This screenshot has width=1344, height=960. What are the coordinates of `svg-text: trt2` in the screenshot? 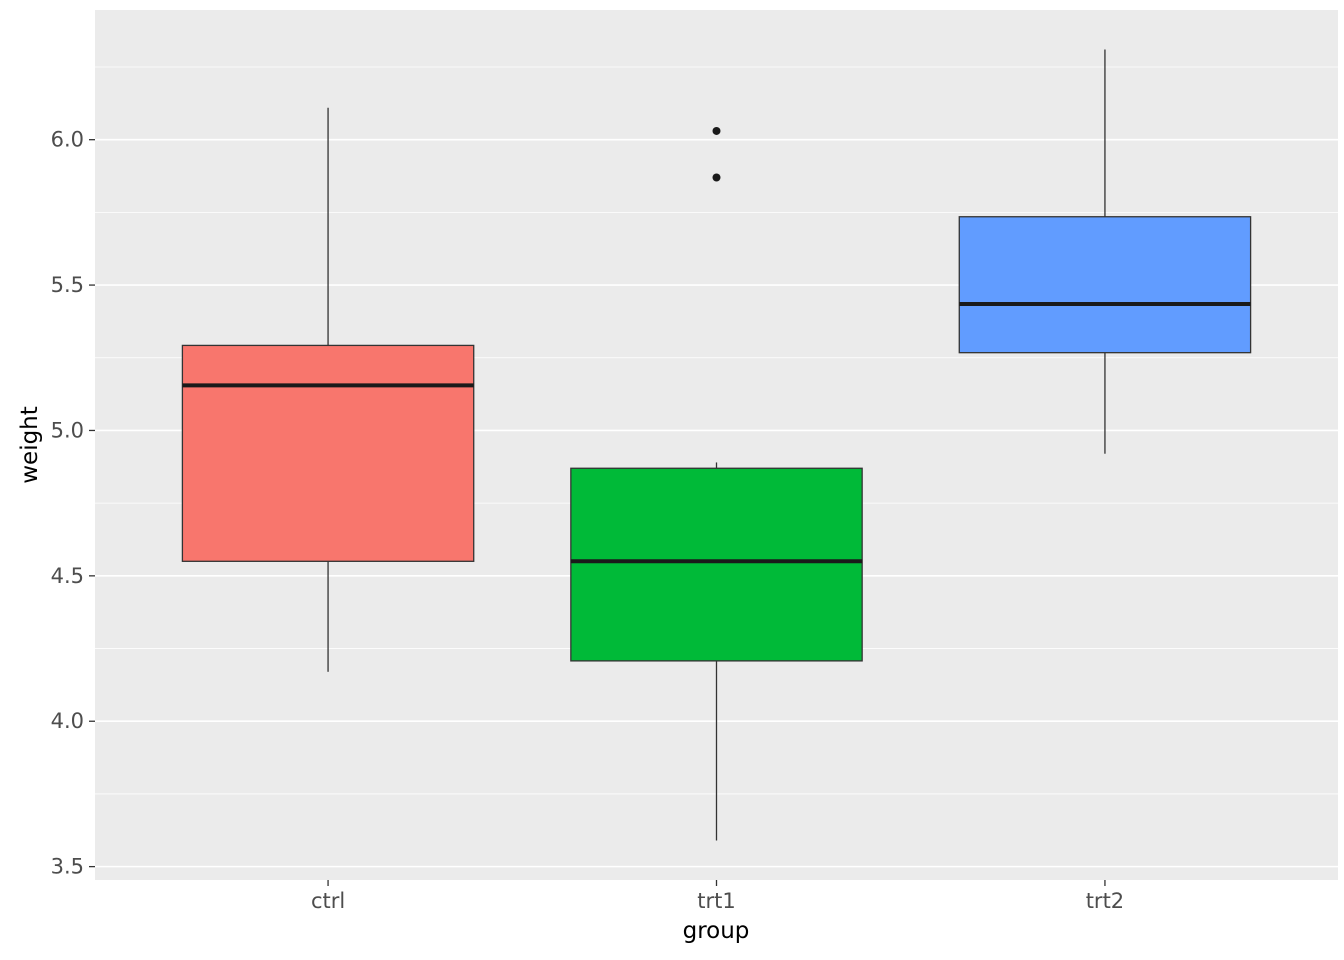 It's located at (1105, 901).